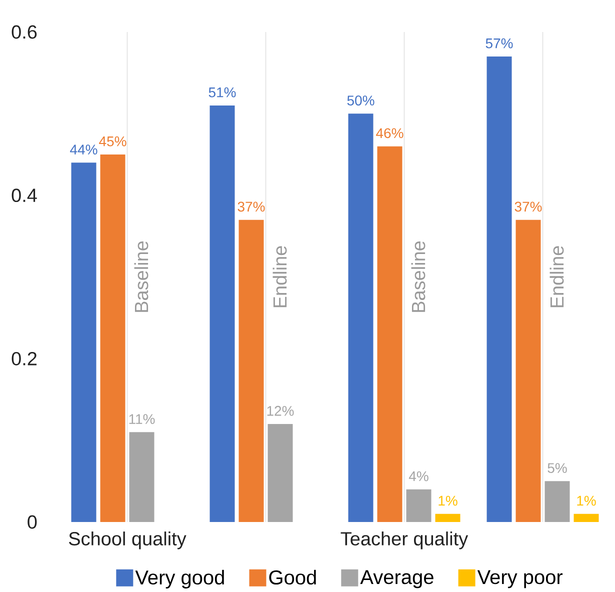 The image size is (615, 592). What do you see at coordinates (418, 476) in the screenshot?
I see `data-label: 4%` at bounding box center [418, 476].